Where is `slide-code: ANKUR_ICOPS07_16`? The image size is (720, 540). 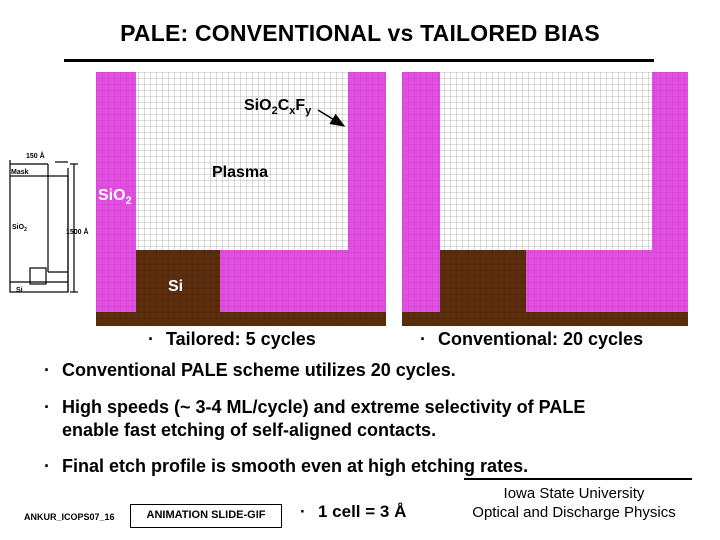 slide-code: ANKUR_ICOPS07_16 is located at coordinates (69, 517).